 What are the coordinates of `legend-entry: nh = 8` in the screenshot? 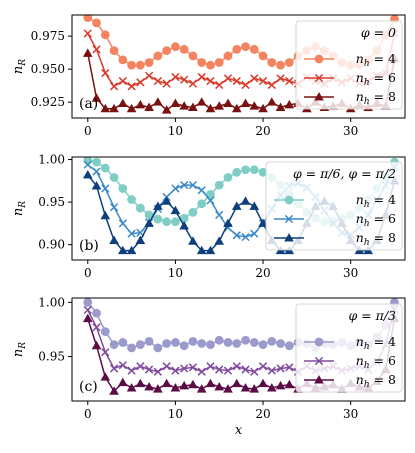 It's located at (376, 98).